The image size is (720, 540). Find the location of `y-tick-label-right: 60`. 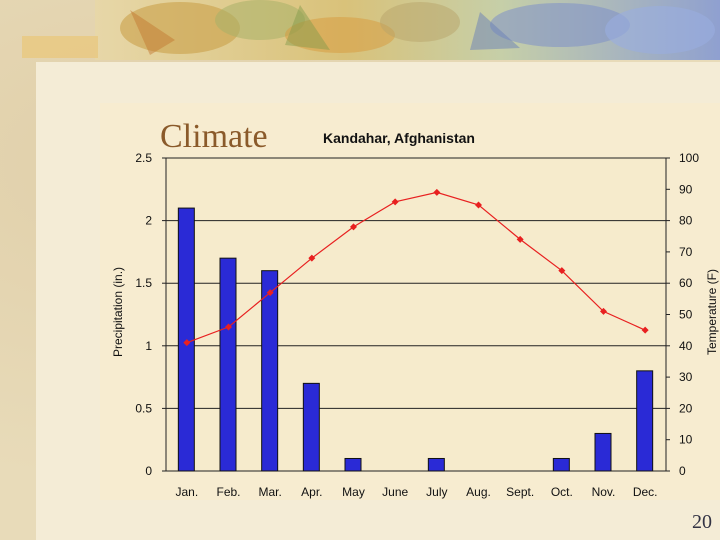

y-tick-label-right: 60 is located at coordinates (686, 283).